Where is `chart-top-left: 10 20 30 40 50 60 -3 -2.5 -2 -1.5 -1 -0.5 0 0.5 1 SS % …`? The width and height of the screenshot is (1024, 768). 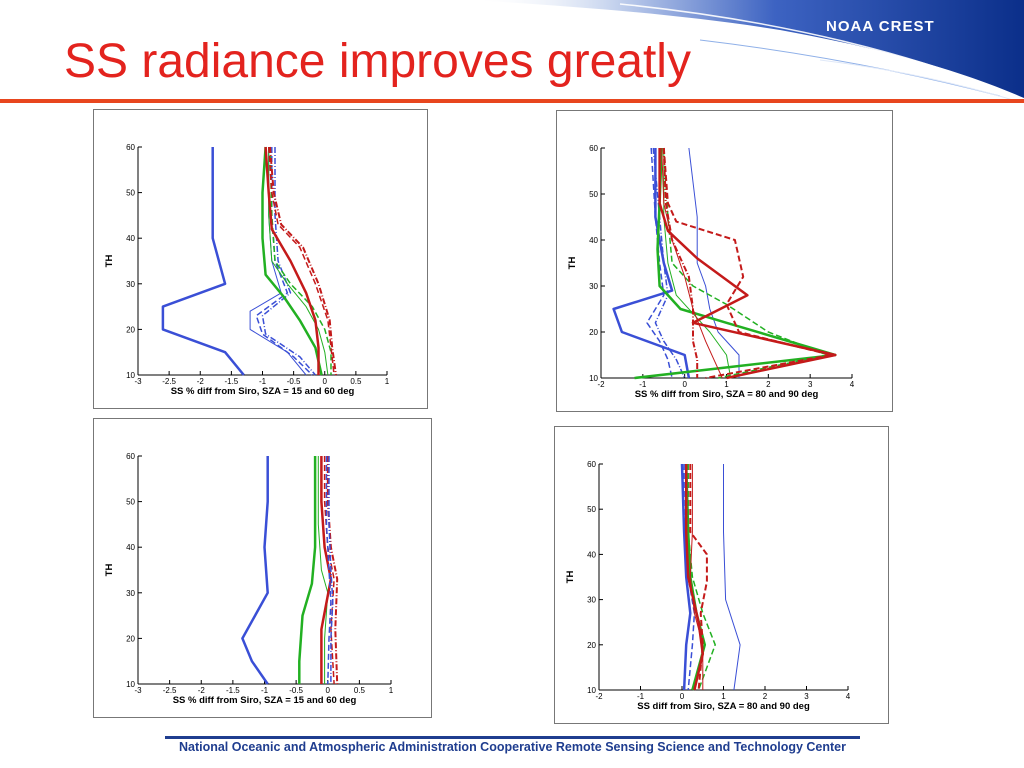
chart-top-left: 10 20 30 40 50 60 -3 -2.5 -2 -1.5 -1 -0.5 0 0.5 1 SS % … is located at coordinates (247, 270).